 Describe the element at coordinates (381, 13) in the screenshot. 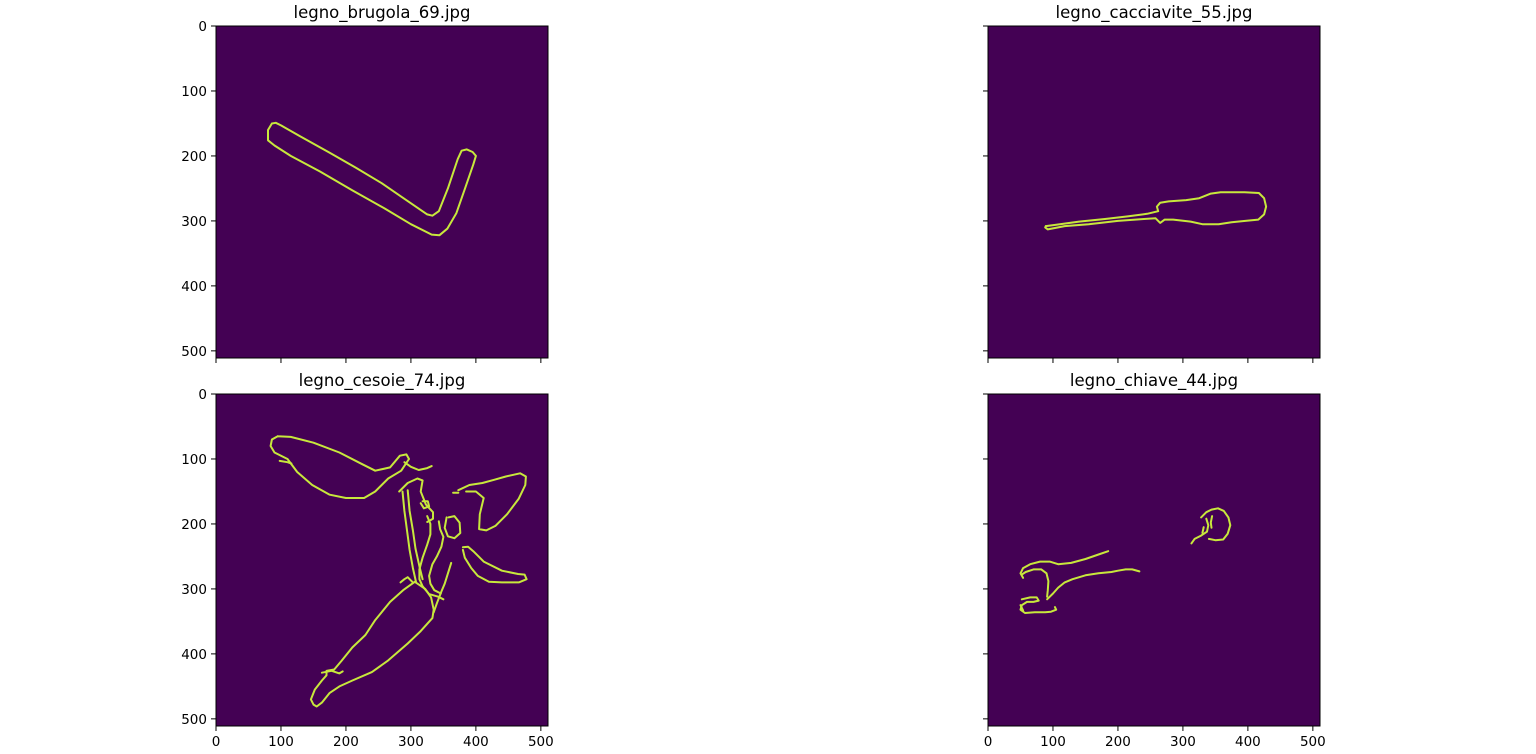

I see `subplot-title: legno_brugola_69.jpg` at that location.